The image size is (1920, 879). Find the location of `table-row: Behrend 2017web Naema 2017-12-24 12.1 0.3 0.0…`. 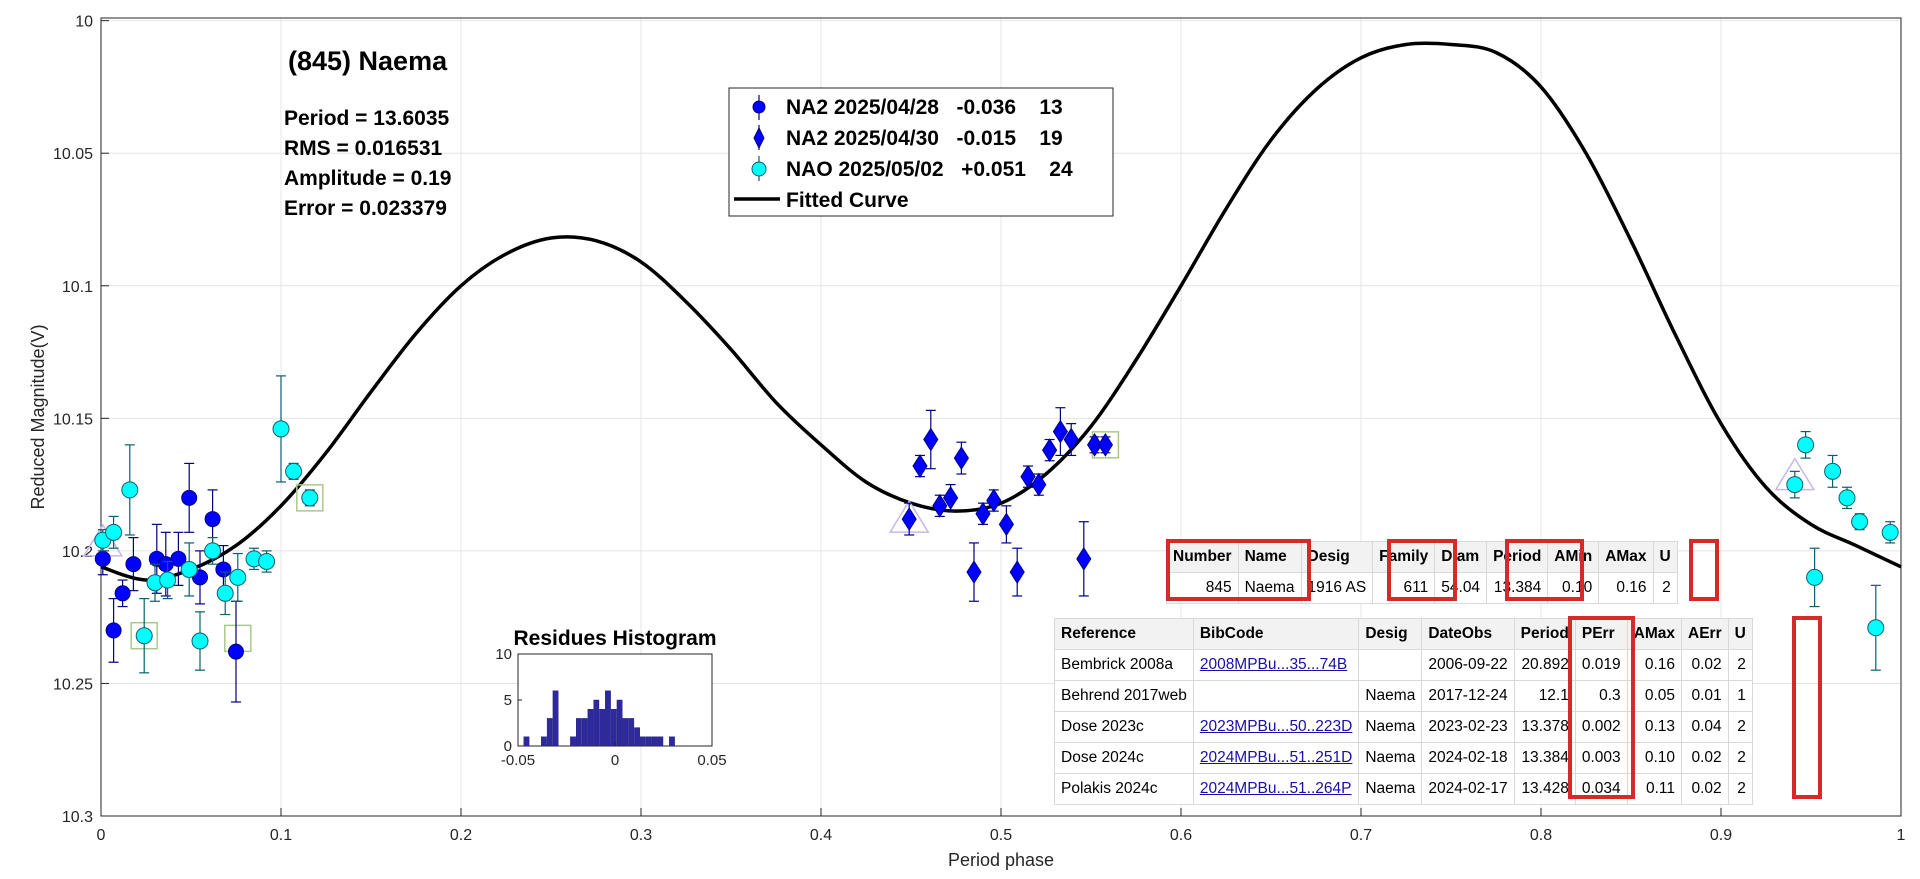

table-row: Behrend 2017web Naema 2017-12-24 12.1 0.3 0.0… is located at coordinates (1403, 696).